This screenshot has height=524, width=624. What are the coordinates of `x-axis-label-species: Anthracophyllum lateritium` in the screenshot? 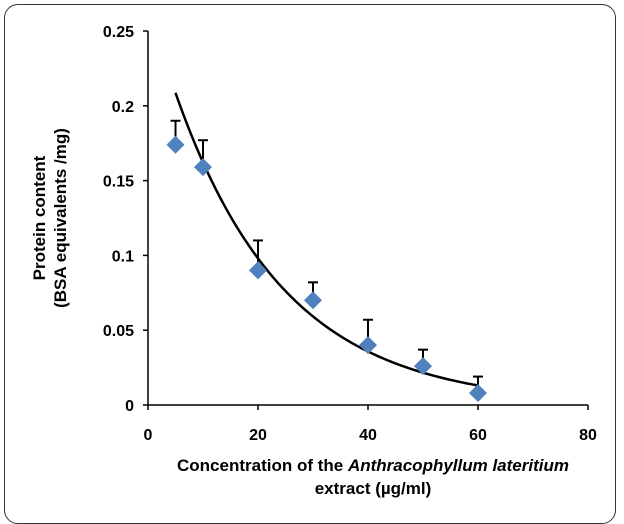 It's located at (458, 465).